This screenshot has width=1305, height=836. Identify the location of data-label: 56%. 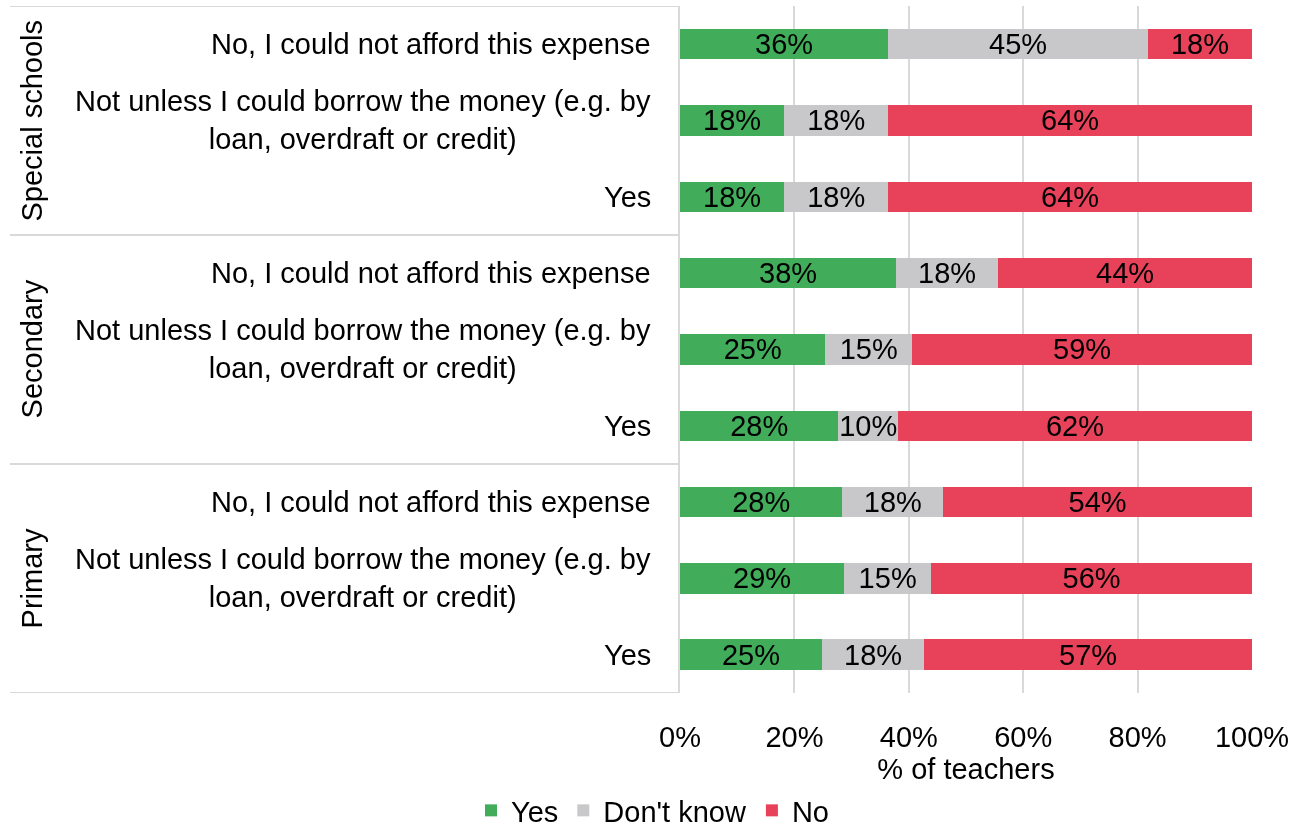
(1091, 578).